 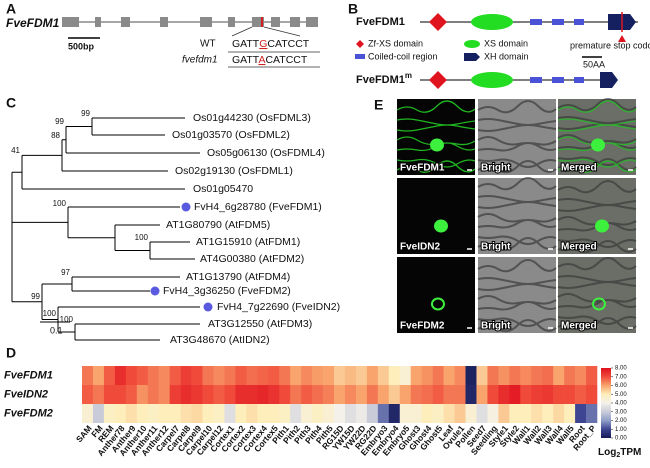 I want to click on bootstrap: 41, so click(x=15, y=150).